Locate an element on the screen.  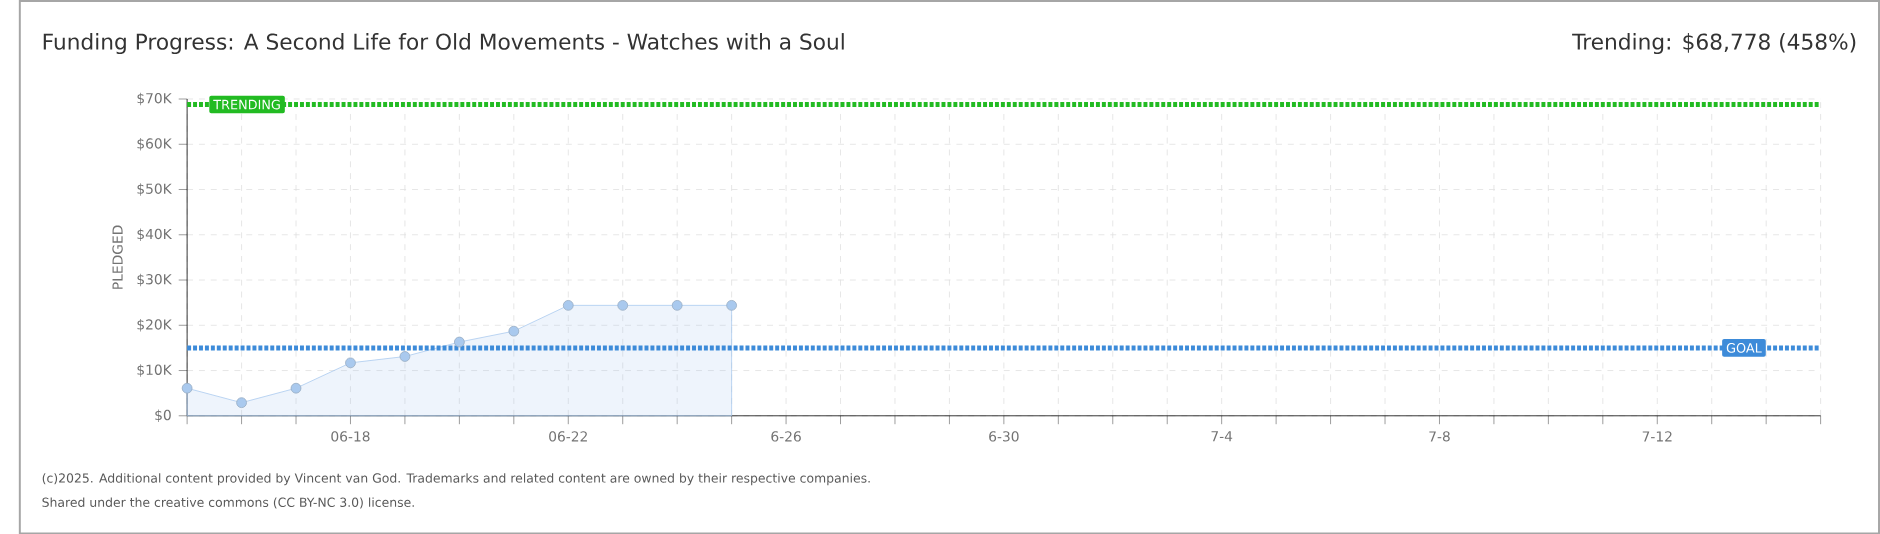
chart-subtitle: Trending: $68,778 (458%) is located at coordinates (1714, 43).